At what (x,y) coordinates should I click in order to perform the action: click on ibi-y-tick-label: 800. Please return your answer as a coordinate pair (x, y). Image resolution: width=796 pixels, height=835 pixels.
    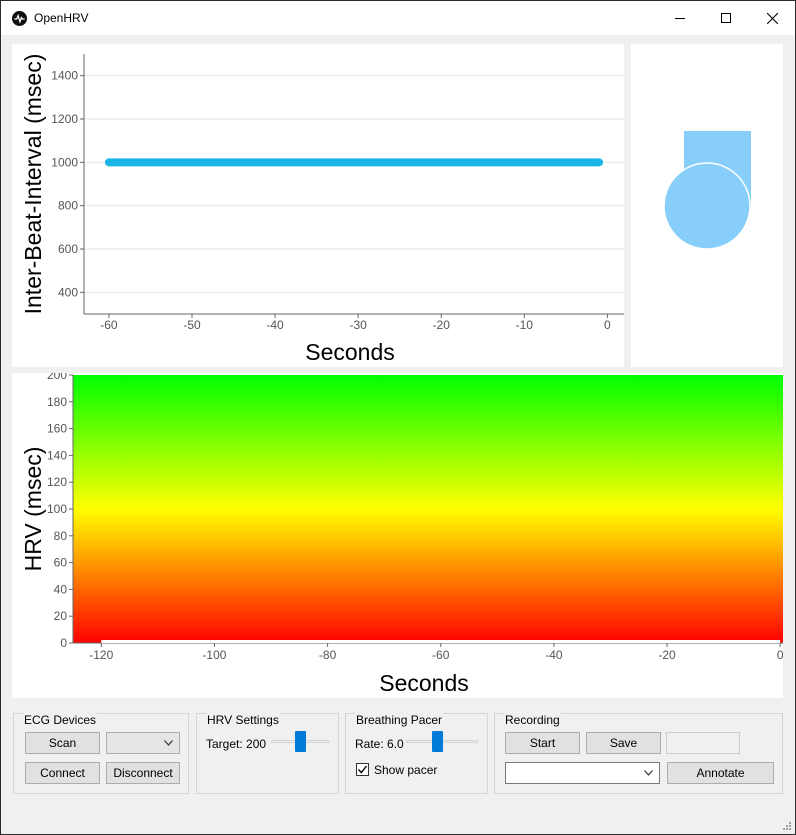
    Looking at the image, I should click on (68, 206).